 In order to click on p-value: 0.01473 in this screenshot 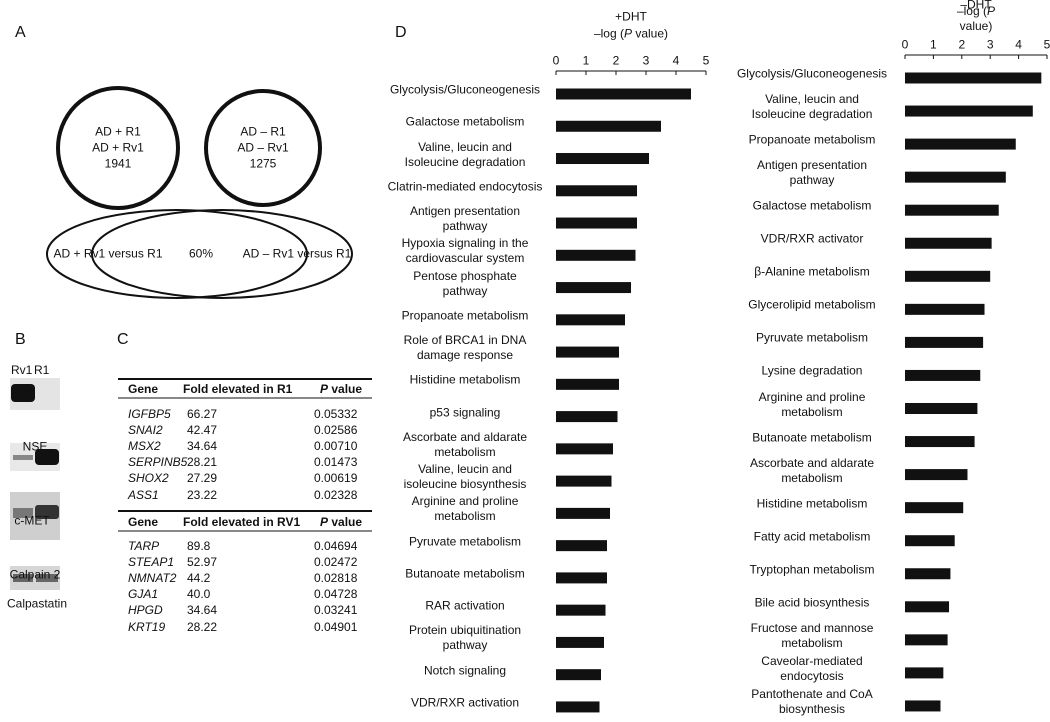, I will do `click(336, 462)`.